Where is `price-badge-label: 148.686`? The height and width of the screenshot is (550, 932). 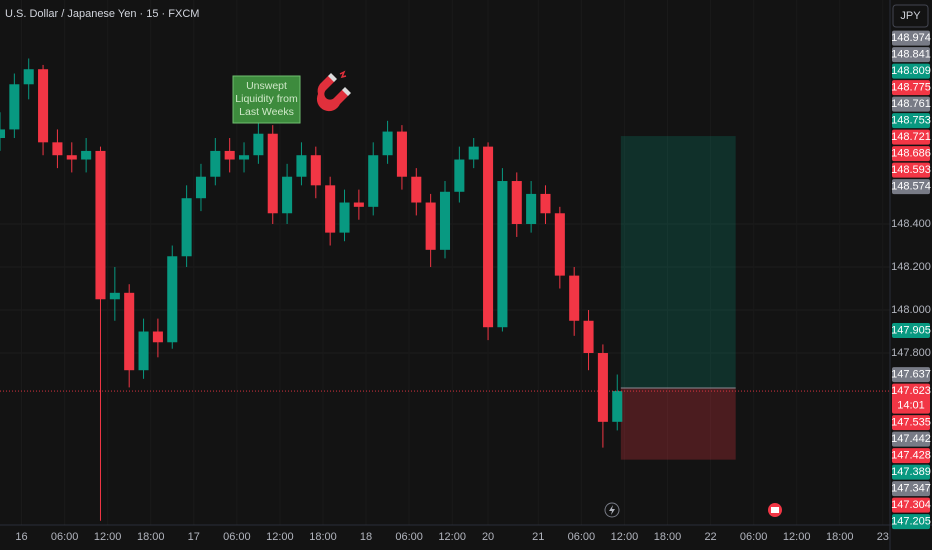 price-badge-label: 148.686 is located at coordinates (911, 154).